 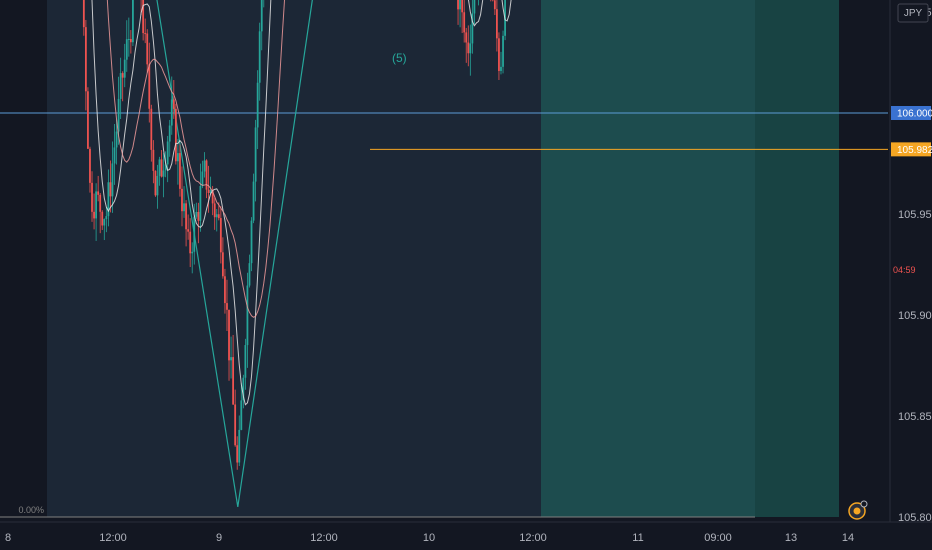 What do you see at coordinates (914, 150) in the screenshot?
I see `price-tag-5: 105.982` at bounding box center [914, 150].